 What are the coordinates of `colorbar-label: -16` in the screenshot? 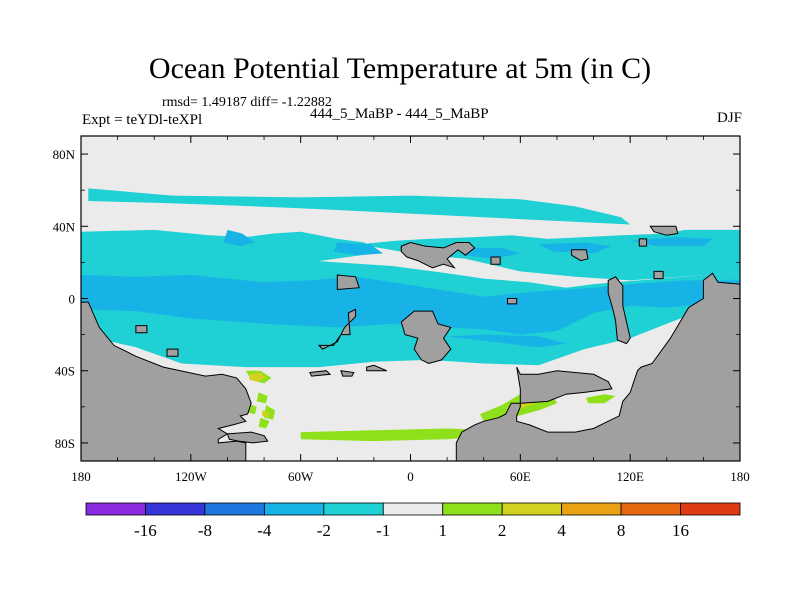 It's located at (145, 530).